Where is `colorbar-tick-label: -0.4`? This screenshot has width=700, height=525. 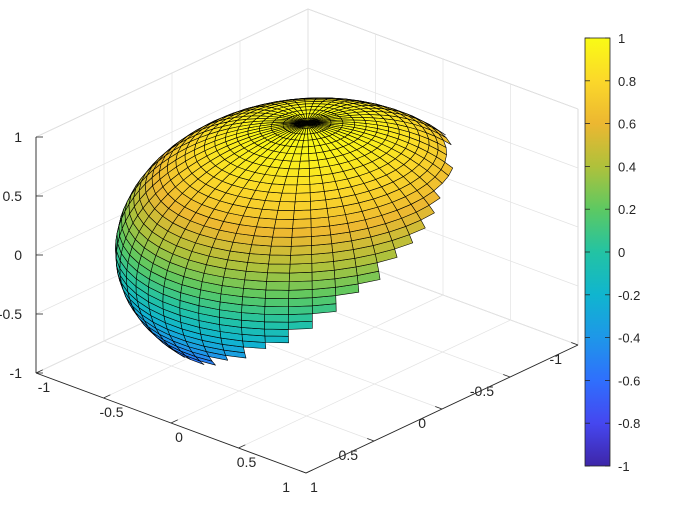 colorbar-tick-label: -0.4 is located at coordinates (629, 338).